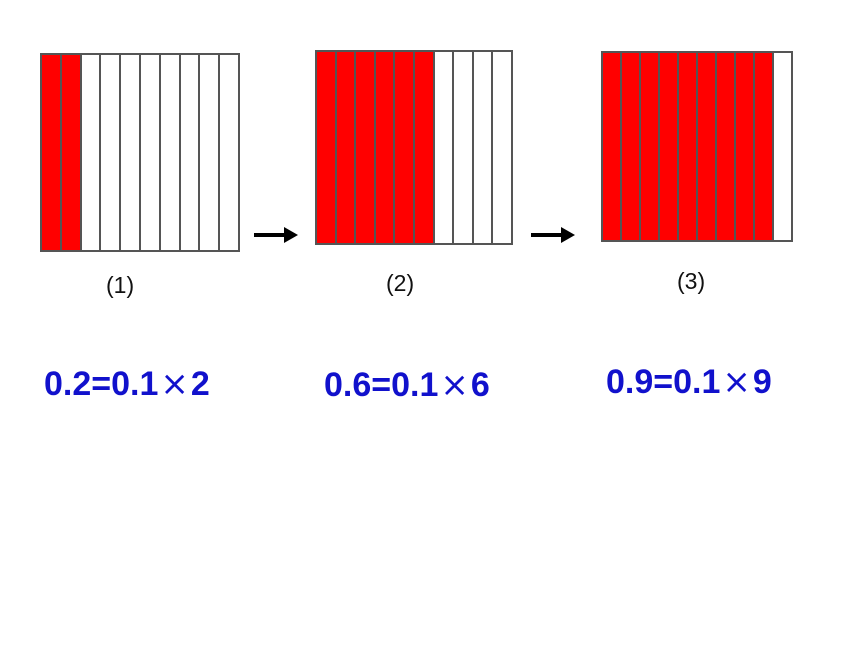  What do you see at coordinates (101, 384) in the screenshot?
I see `equation-1-lhs: 0.2=0.1` at bounding box center [101, 384].